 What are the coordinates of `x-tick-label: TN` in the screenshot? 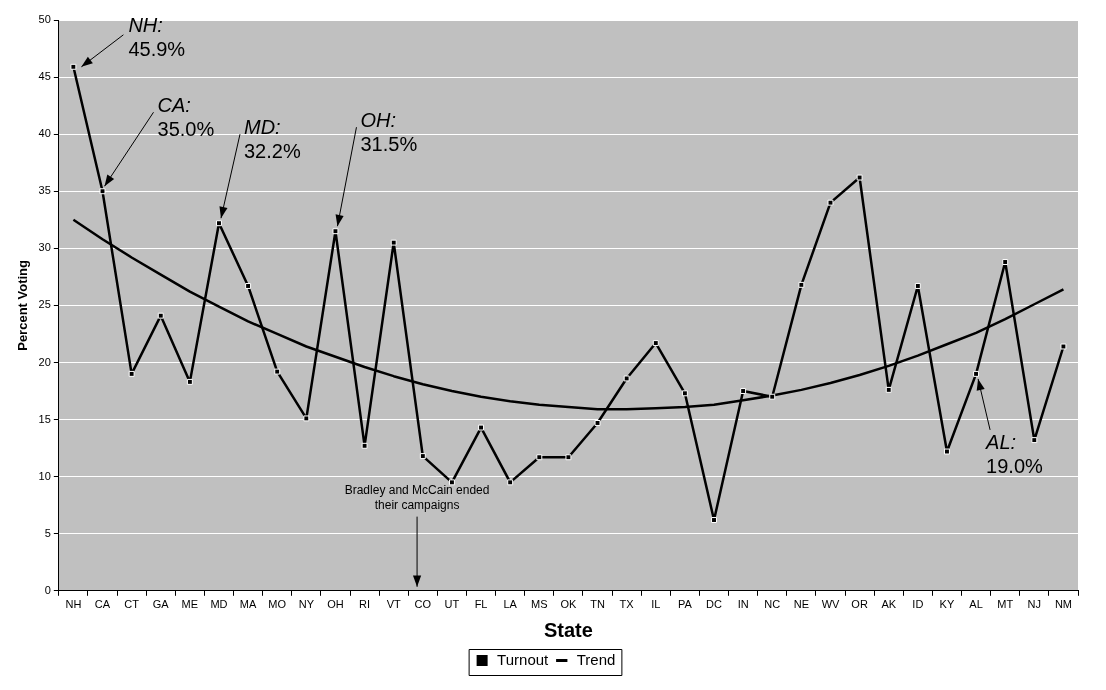 It's located at (597, 604).